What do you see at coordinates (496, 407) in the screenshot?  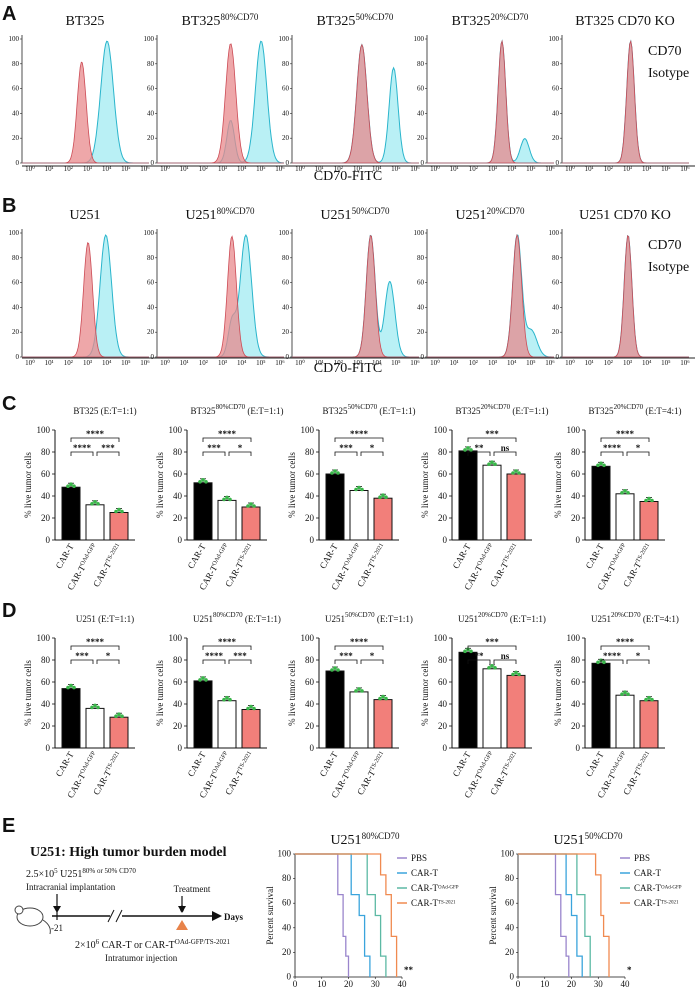 I see `bar-title-C-3-sup: 20%CD70` at bounding box center [496, 407].